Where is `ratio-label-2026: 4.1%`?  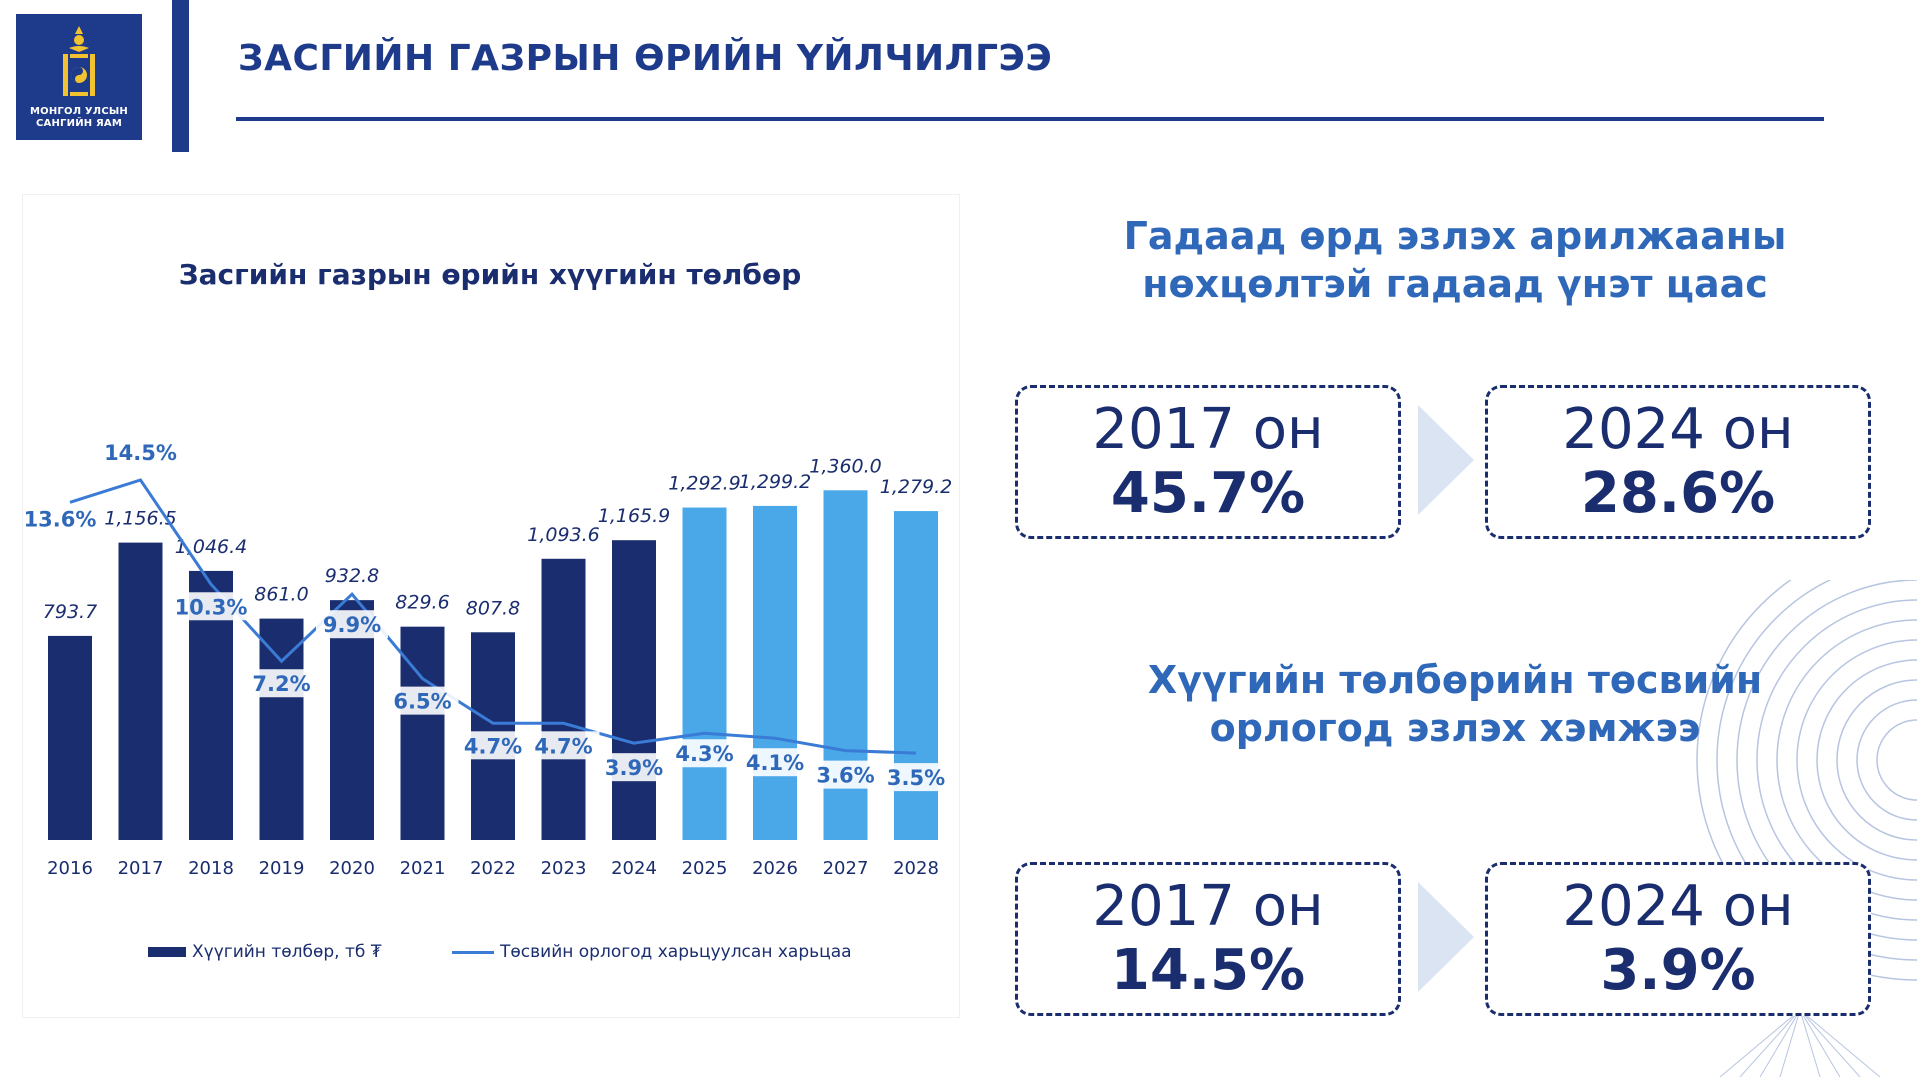 ratio-label-2026: 4.1% is located at coordinates (775, 763).